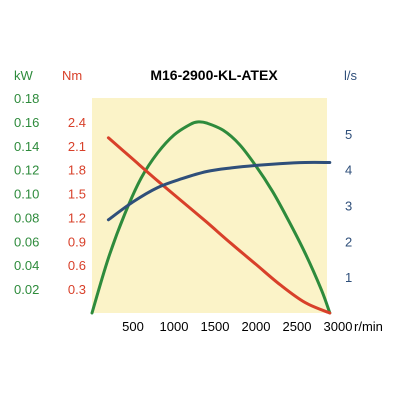  Describe the element at coordinates (26, 122) in the screenshot. I see `power-tick-label: 0.16` at that location.